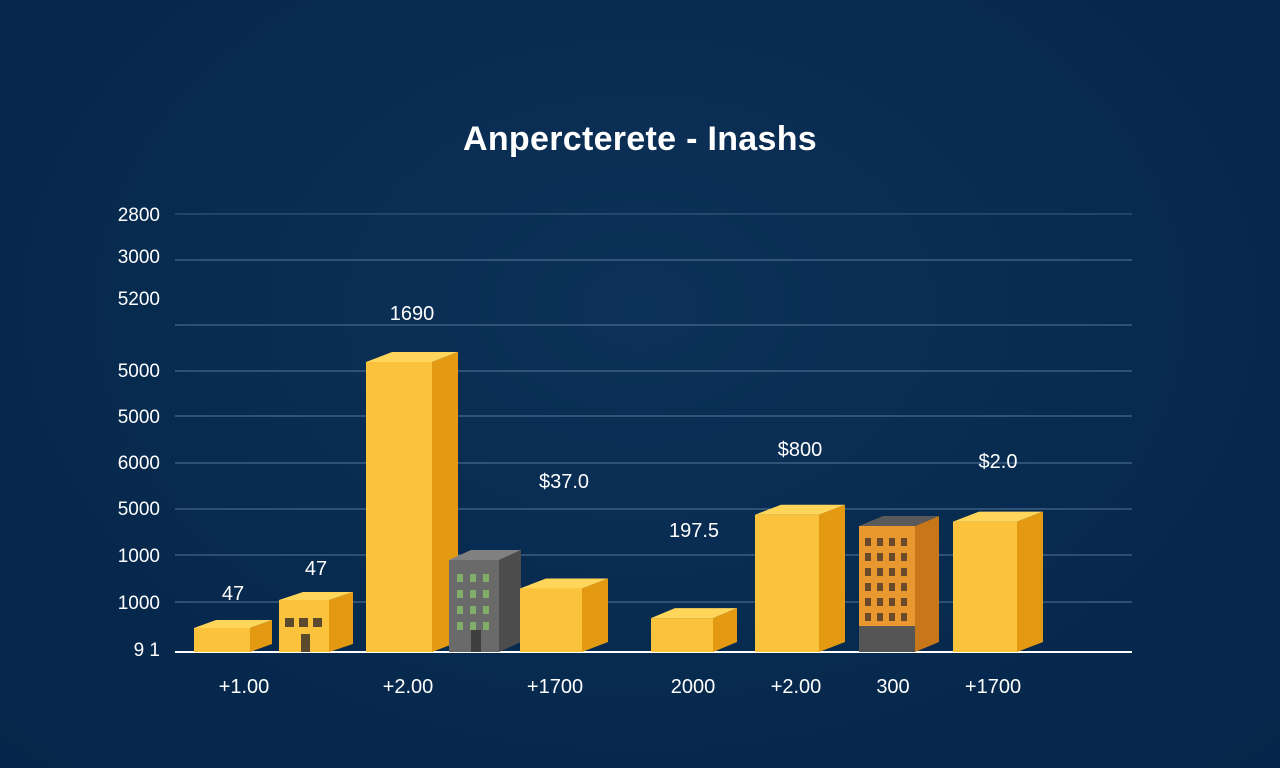  Describe the element at coordinates (139, 257) in the screenshot. I see `y-tick-label: 3000` at that location.